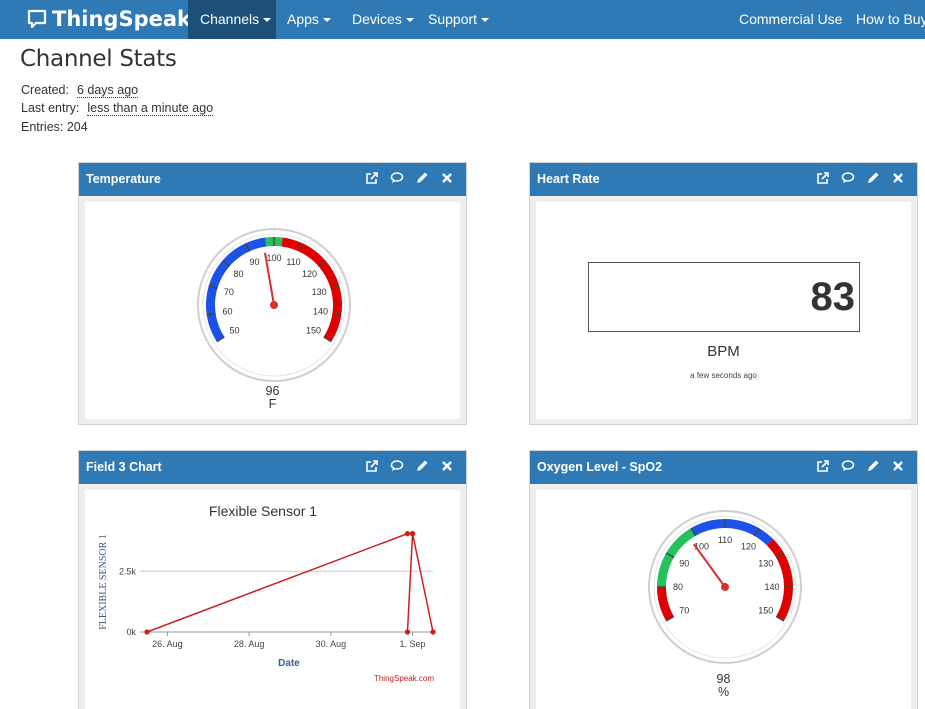  I want to click on nav-commercial-use-link: Commercial Use, so click(790, 19).